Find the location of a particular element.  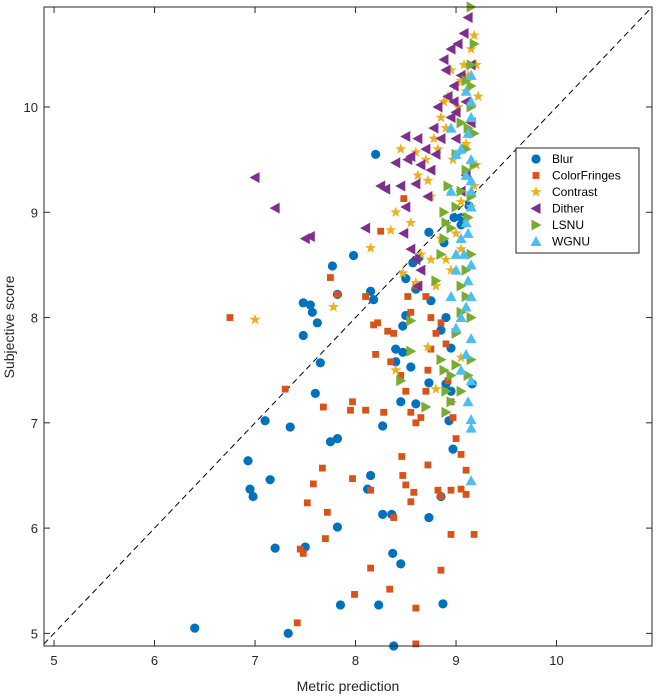

x-tick-label: 10 is located at coordinates (556, 660).